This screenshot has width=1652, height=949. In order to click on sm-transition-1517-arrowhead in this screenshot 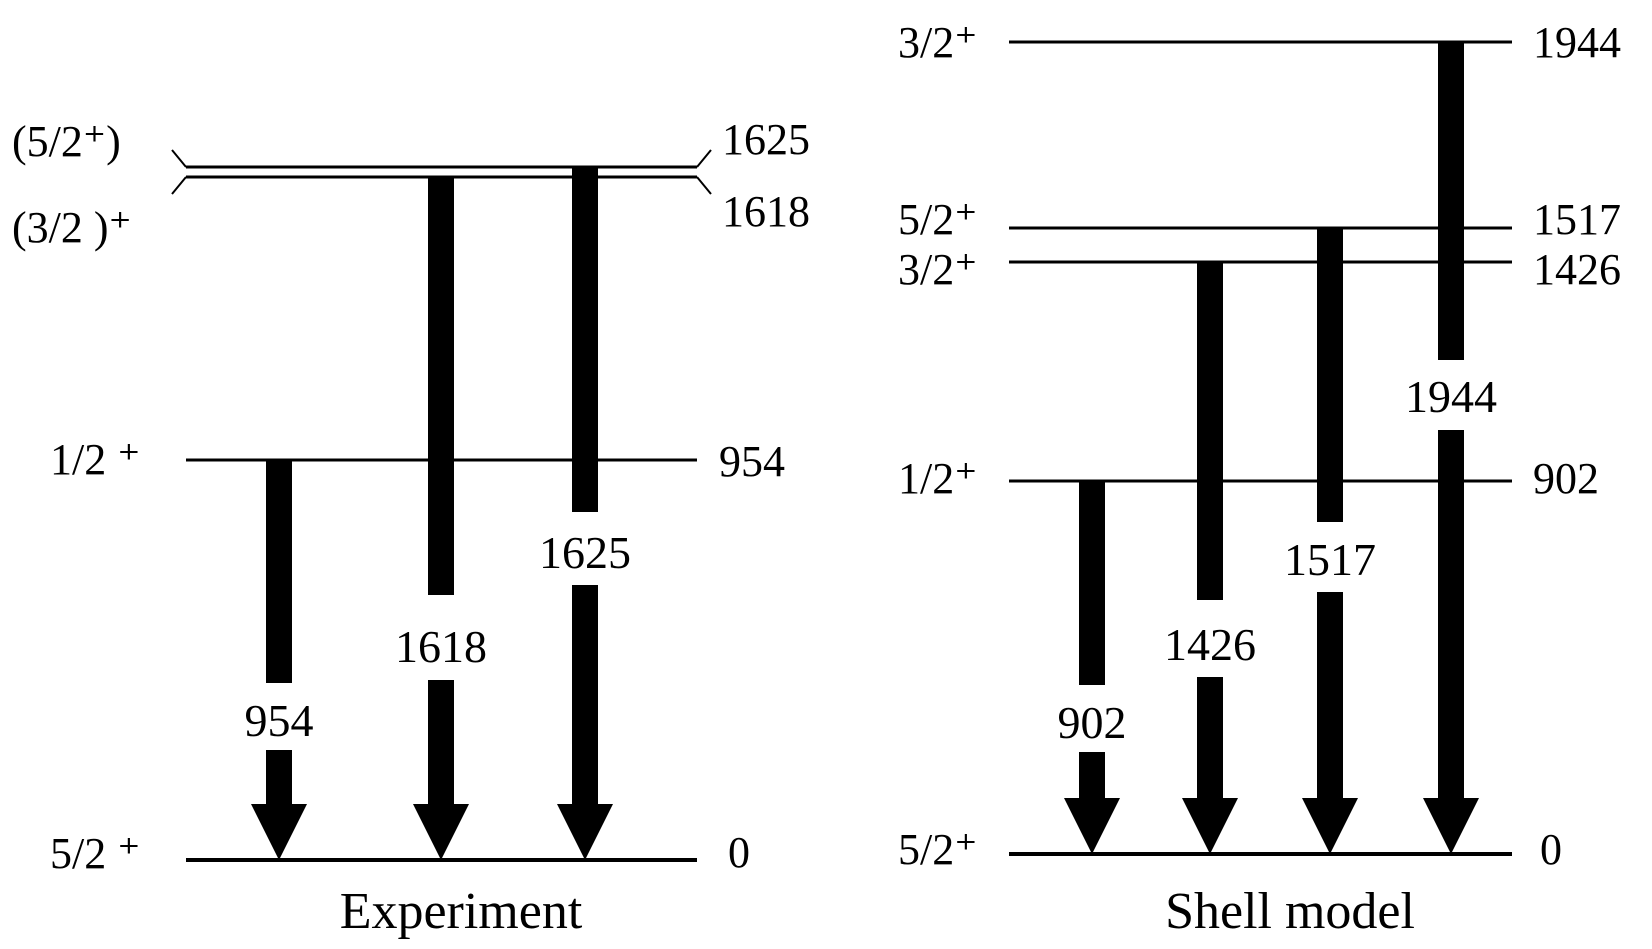, I will do `click(1330, 826)`.